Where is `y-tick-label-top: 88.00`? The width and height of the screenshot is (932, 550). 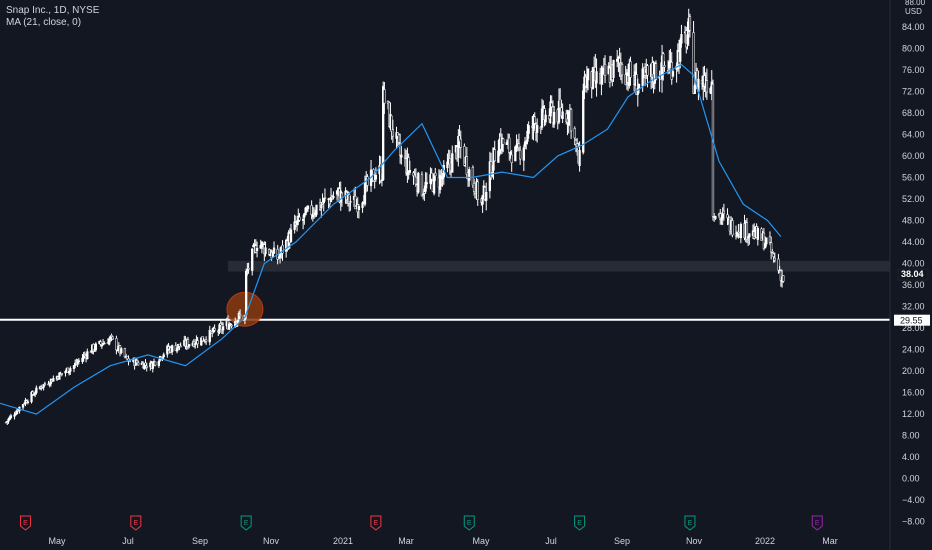
y-tick-label-top: 88.00 is located at coordinates (915, 3).